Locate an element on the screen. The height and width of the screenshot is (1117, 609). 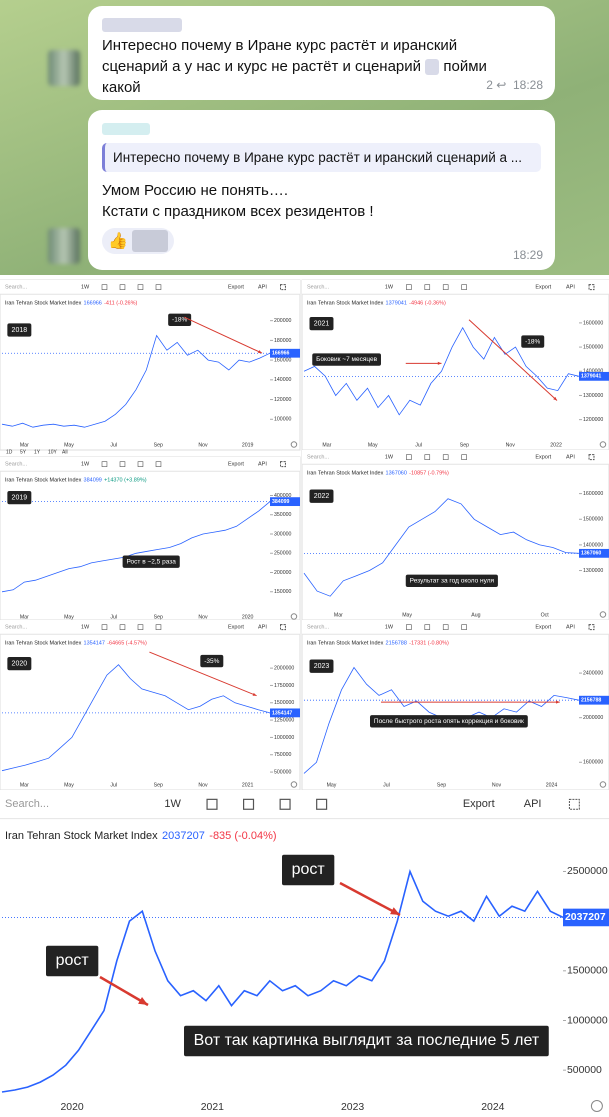
range-button: All is located at coordinates (65, 452).